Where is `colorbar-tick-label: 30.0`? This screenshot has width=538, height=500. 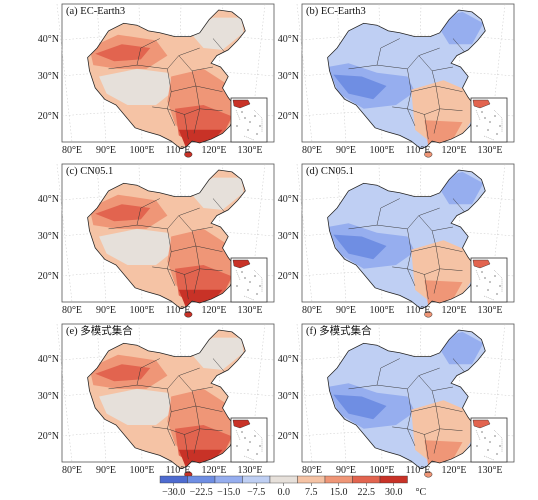
colorbar-tick-label: 30.0 is located at coordinates (394, 492).